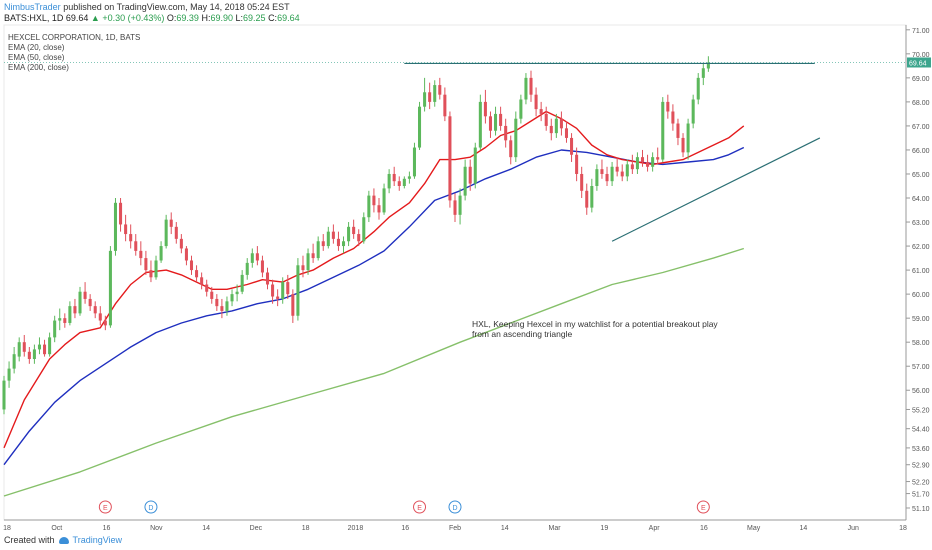 The height and width of the screenshot is (550, 932). Describe the element at coordinates (221, 18) in the screenshot. I see `high-value: 69.90` at that location.